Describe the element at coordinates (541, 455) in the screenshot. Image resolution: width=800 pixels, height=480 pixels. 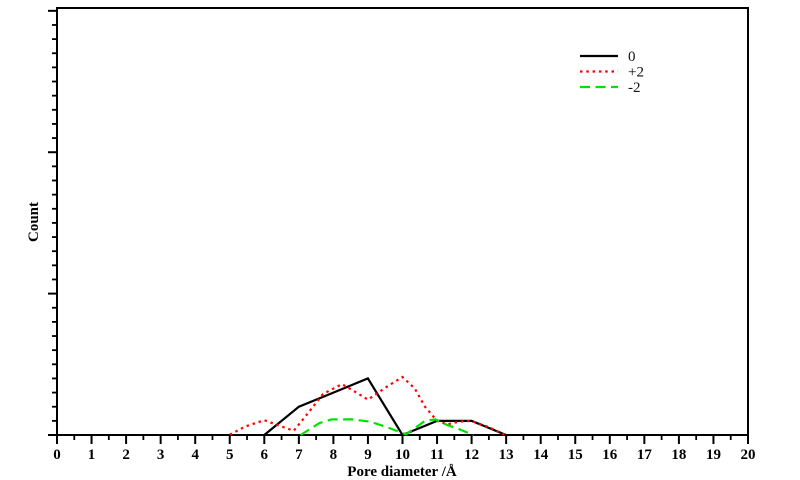
I see `x-tick-label: 14` at that location.